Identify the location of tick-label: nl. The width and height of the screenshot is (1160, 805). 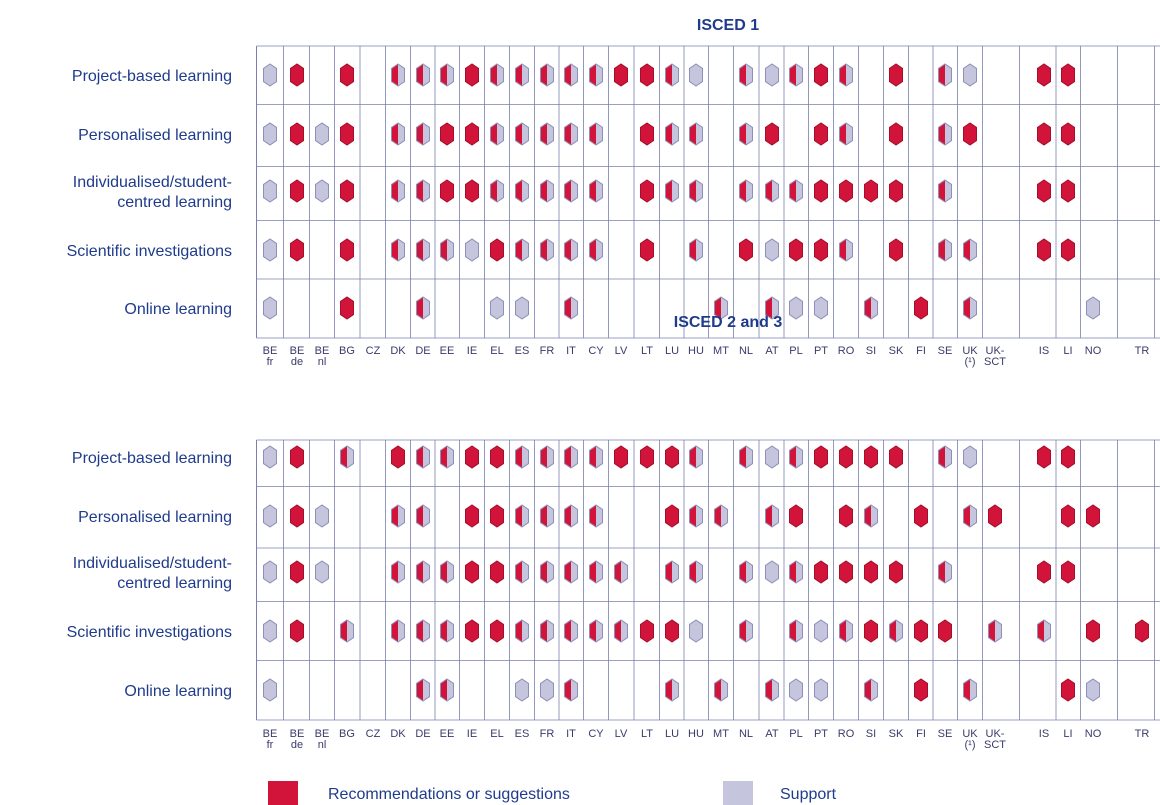
(322, 745).